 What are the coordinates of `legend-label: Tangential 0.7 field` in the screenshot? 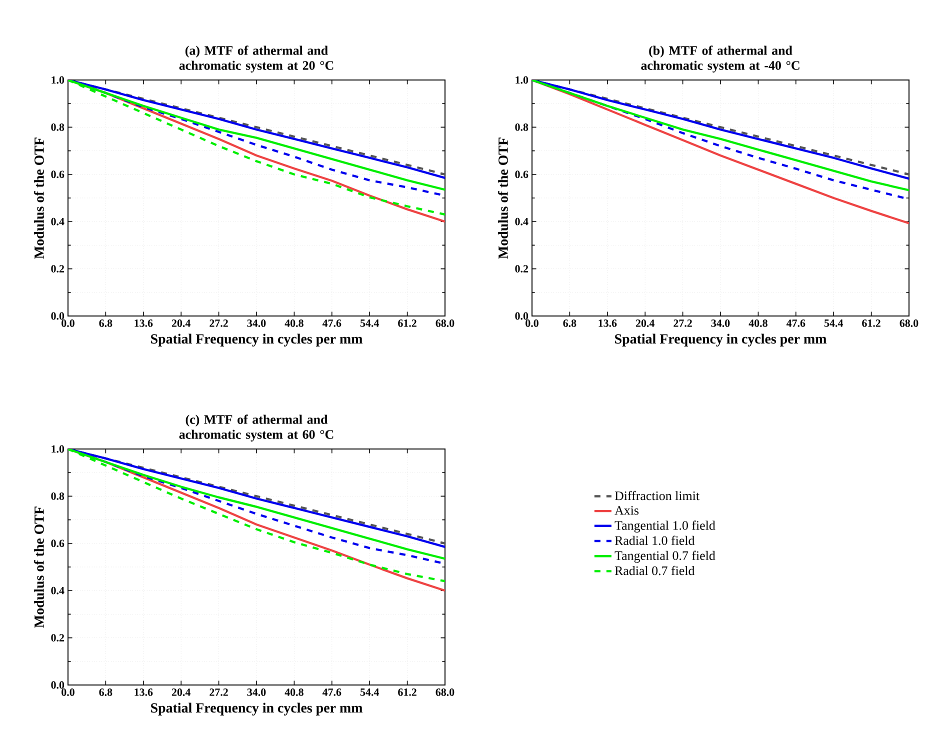 It's located at (665, 556).